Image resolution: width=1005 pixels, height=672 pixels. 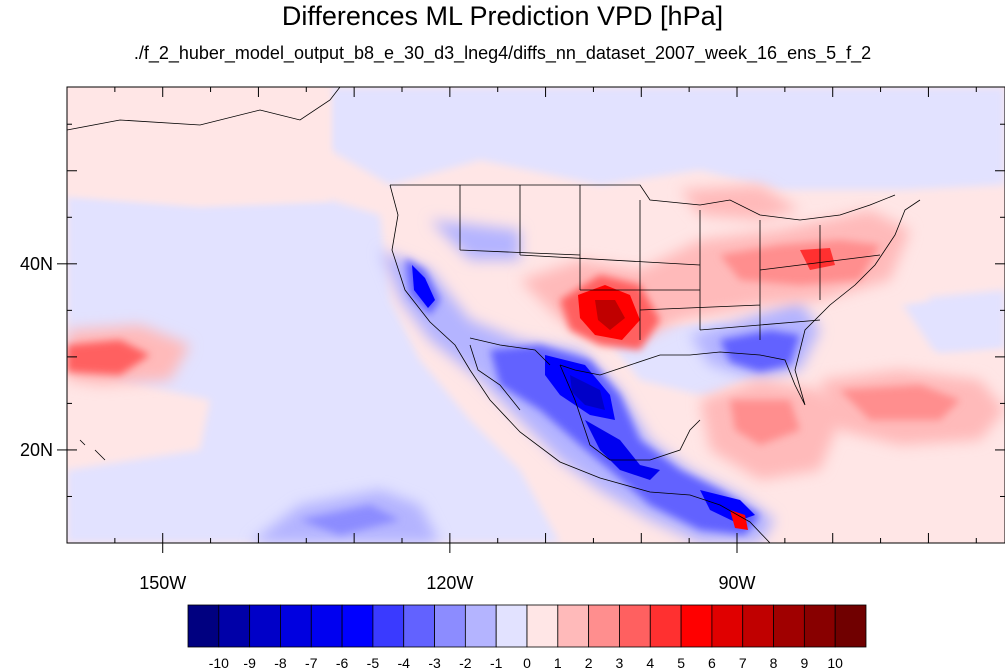 I want to click on lon-tick-label: 150W, so click(x=162, y=583).